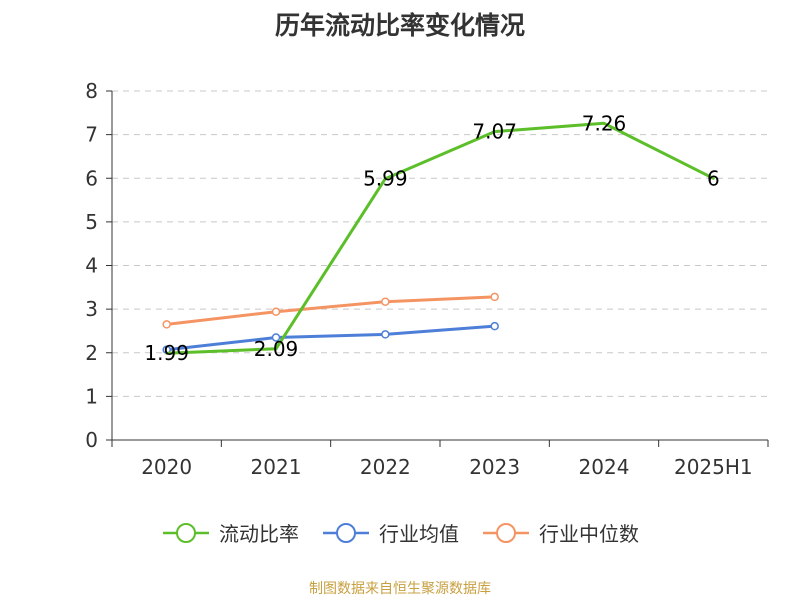 Image resolution: width=800 pixels, height=600 pixels. Describe the element at coordinates (276, 467) in the screenshot. I see `x-tick-label: 2021` at that location.